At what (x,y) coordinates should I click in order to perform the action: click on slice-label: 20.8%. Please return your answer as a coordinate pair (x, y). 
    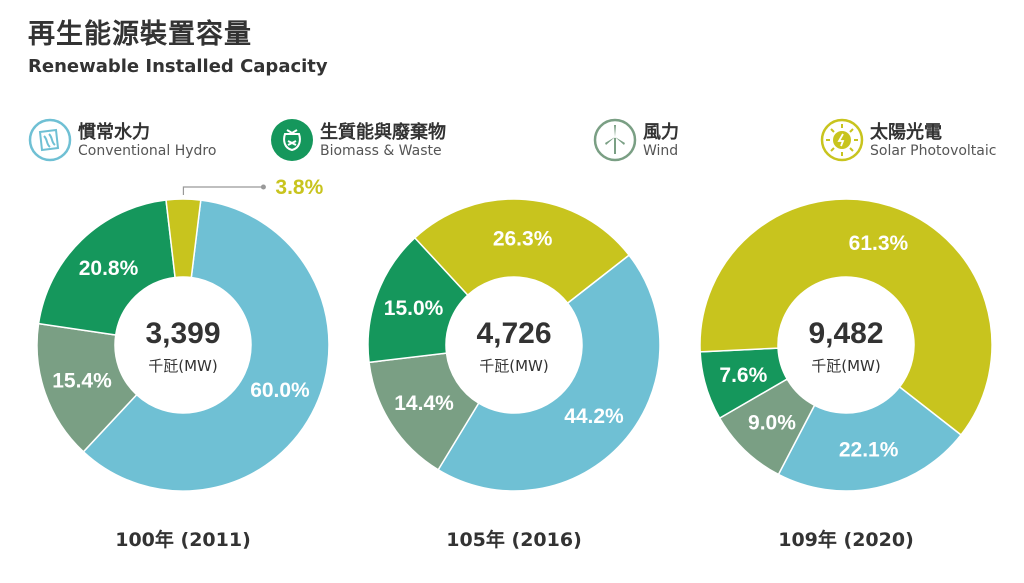
    Looking at the image, I should click on (109, 268).